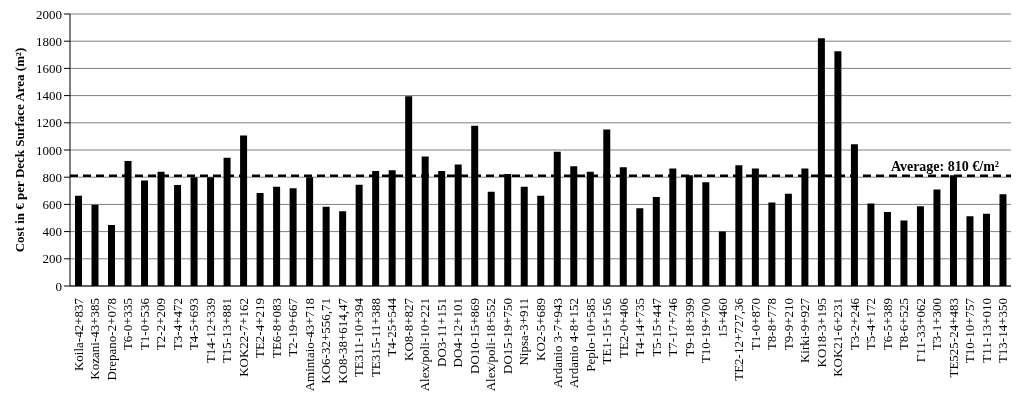 The width and height of the screenshot is (1023, 418). What do you see at coordinates (491, 345) in the screenshot?
I see `x-tick-label: Alex/poli-18+552` at bounding box center [491, 345].